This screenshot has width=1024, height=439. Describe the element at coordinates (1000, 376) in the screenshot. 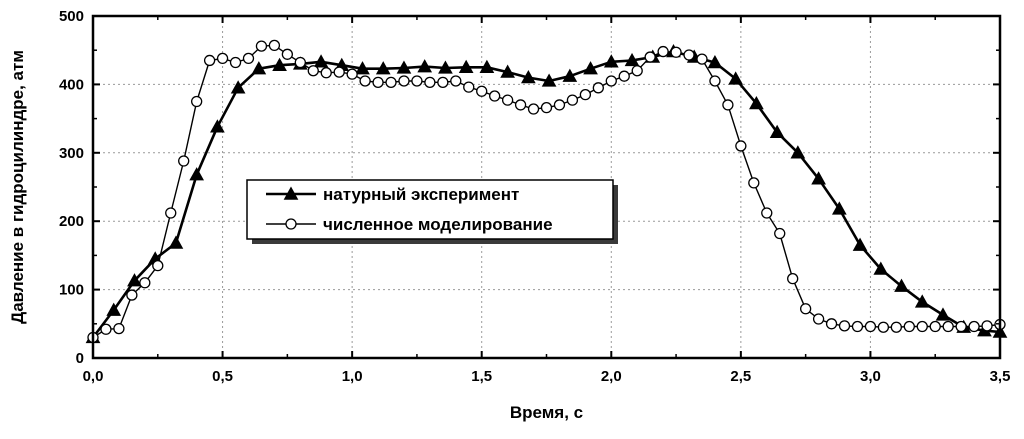

I see `x-tick-label: 3,5` at that location.